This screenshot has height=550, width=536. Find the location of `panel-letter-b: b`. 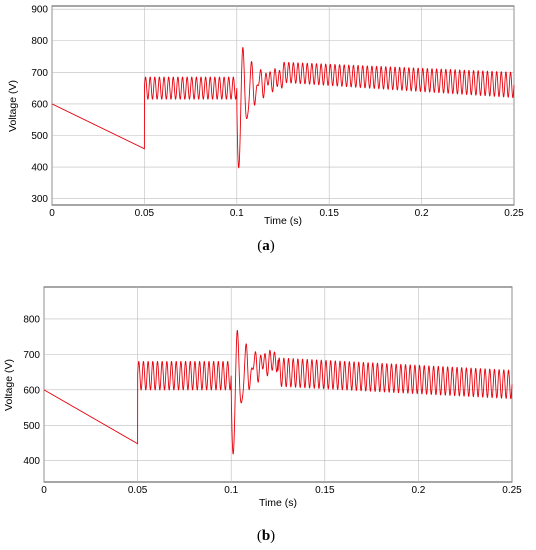

panel-letter-b: b is located at coordinates (266, 536).